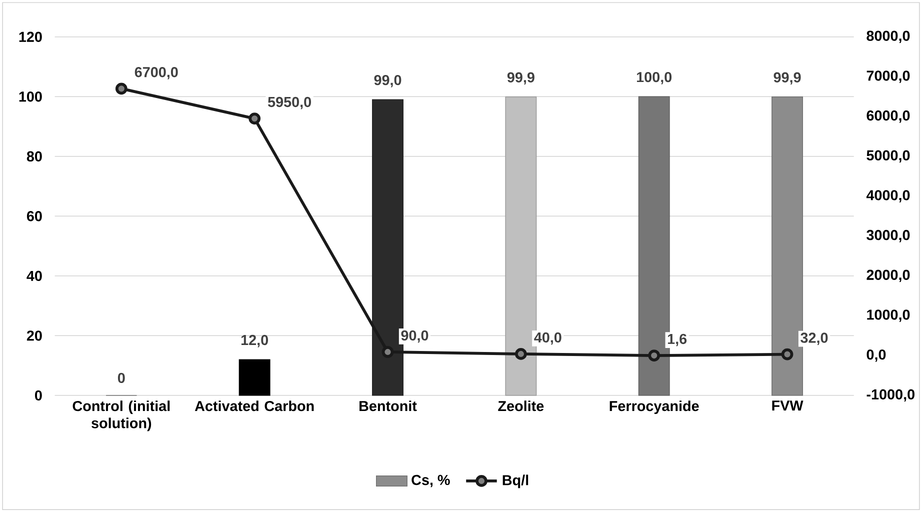  What do you see at coordinates (890, 395) in the screenshot?
I see `y2-tick-label: -1000,0` at bounding box center [890, 395].